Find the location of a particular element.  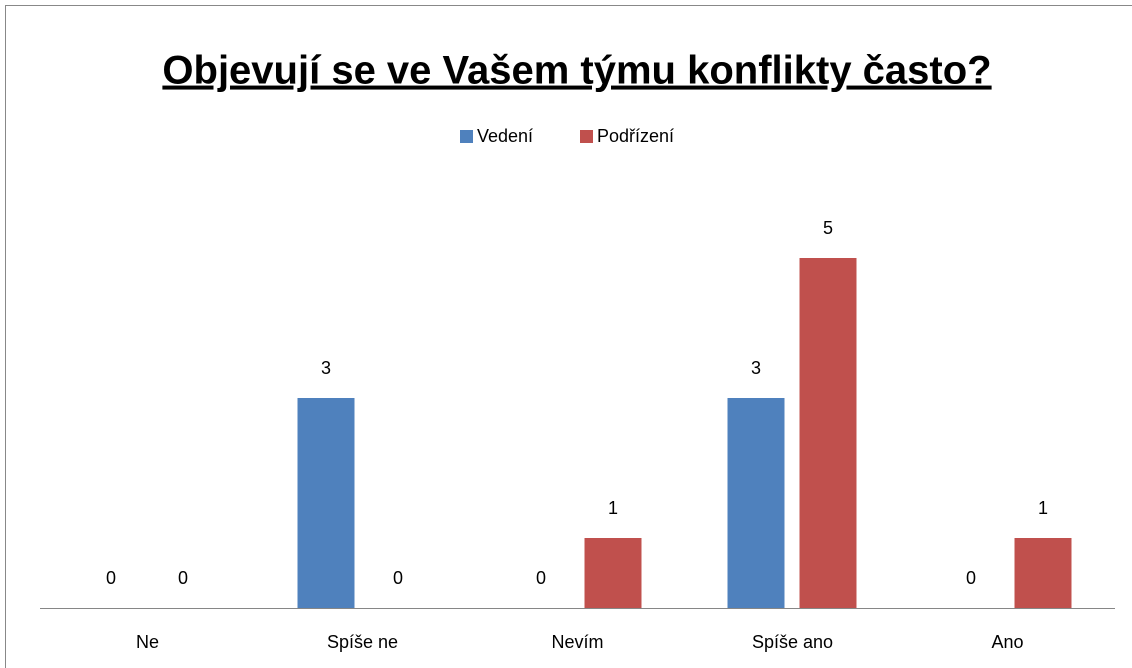

x-tick-label: Ano is located at coordinates (1007, 642).